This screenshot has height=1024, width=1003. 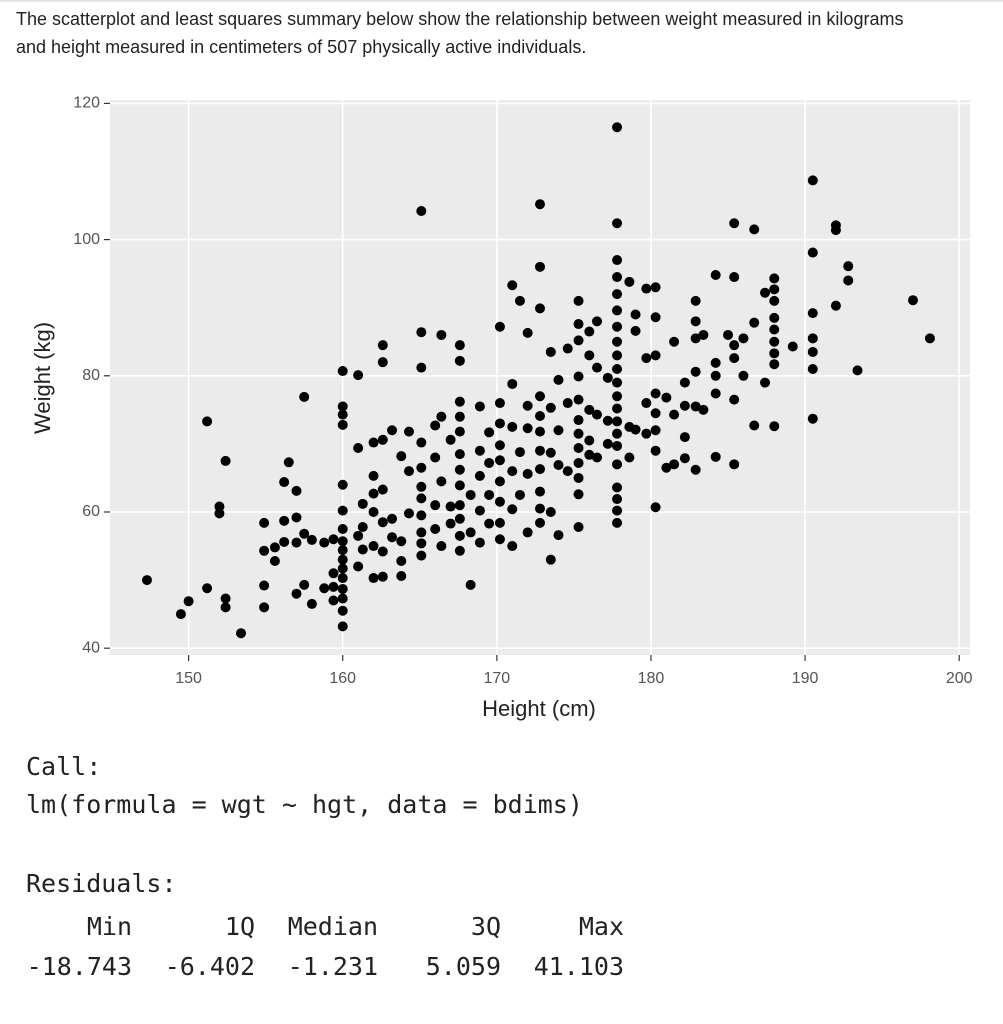 What do you see at coordinates (578, 966) in the screenshot?
I see `residual-value: 41.103` at bounding box center [578, 966].